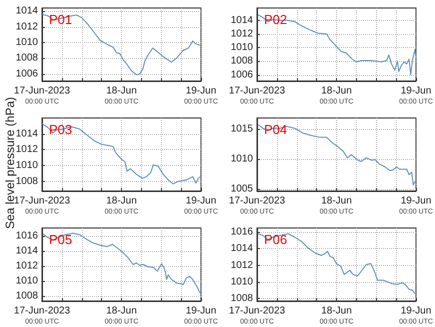  I want to click on y-tick-label: 1005, so click(242, 189).